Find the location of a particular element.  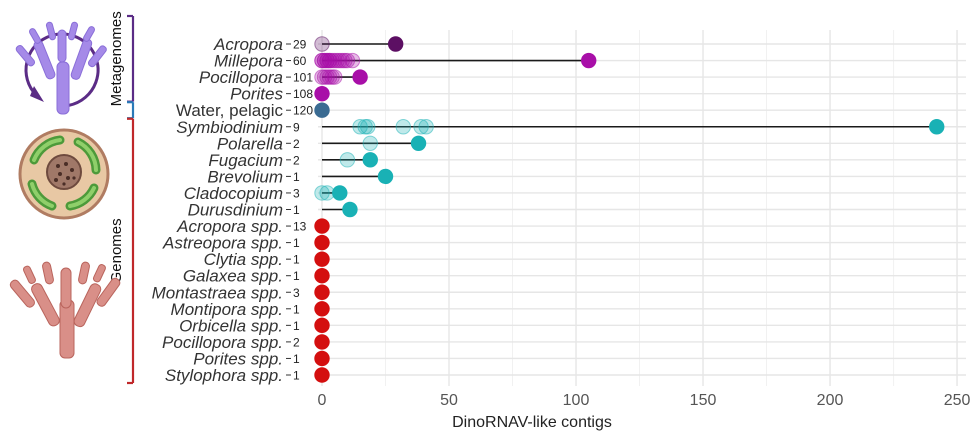

count-label: 13 is located at coordinates (300, 227).